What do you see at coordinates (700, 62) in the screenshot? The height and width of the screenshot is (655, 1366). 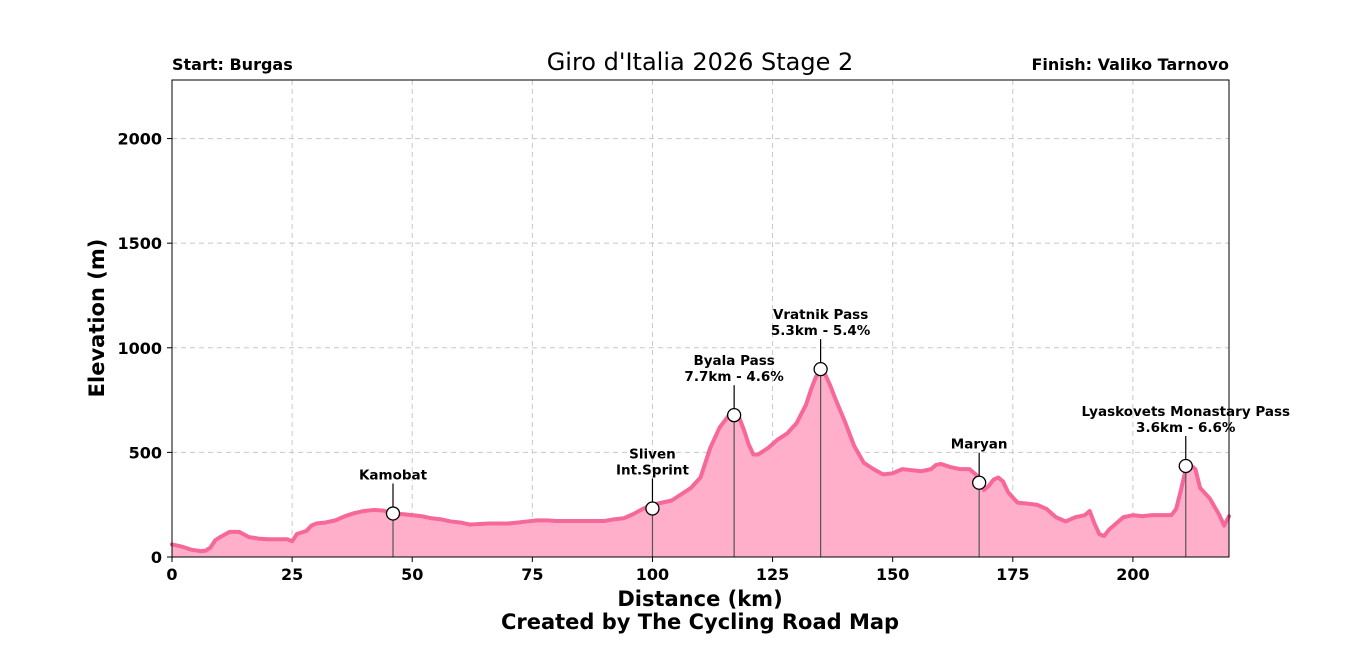 I see `chart-title: Giro d'Italia 2026 Stage 2` at bounding box center [700, 62].